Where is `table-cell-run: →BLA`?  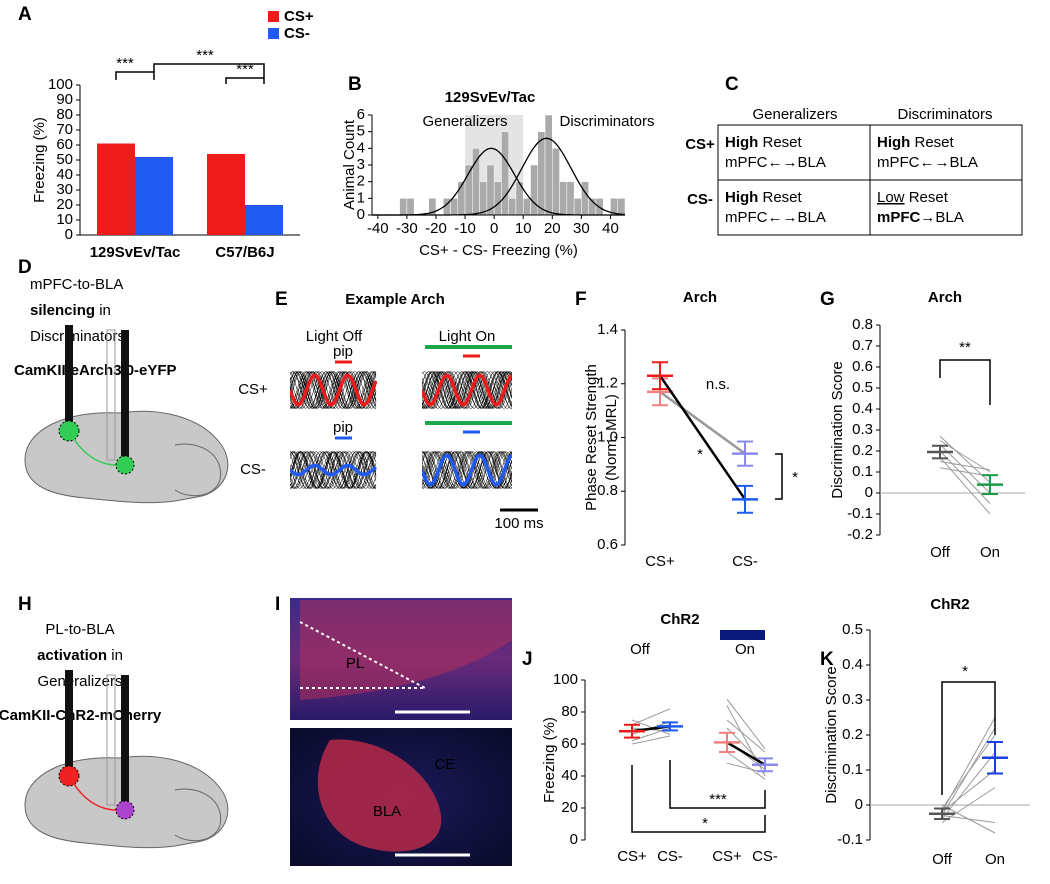
table-cell-run: →BLA is located at coordinates (941, 217).